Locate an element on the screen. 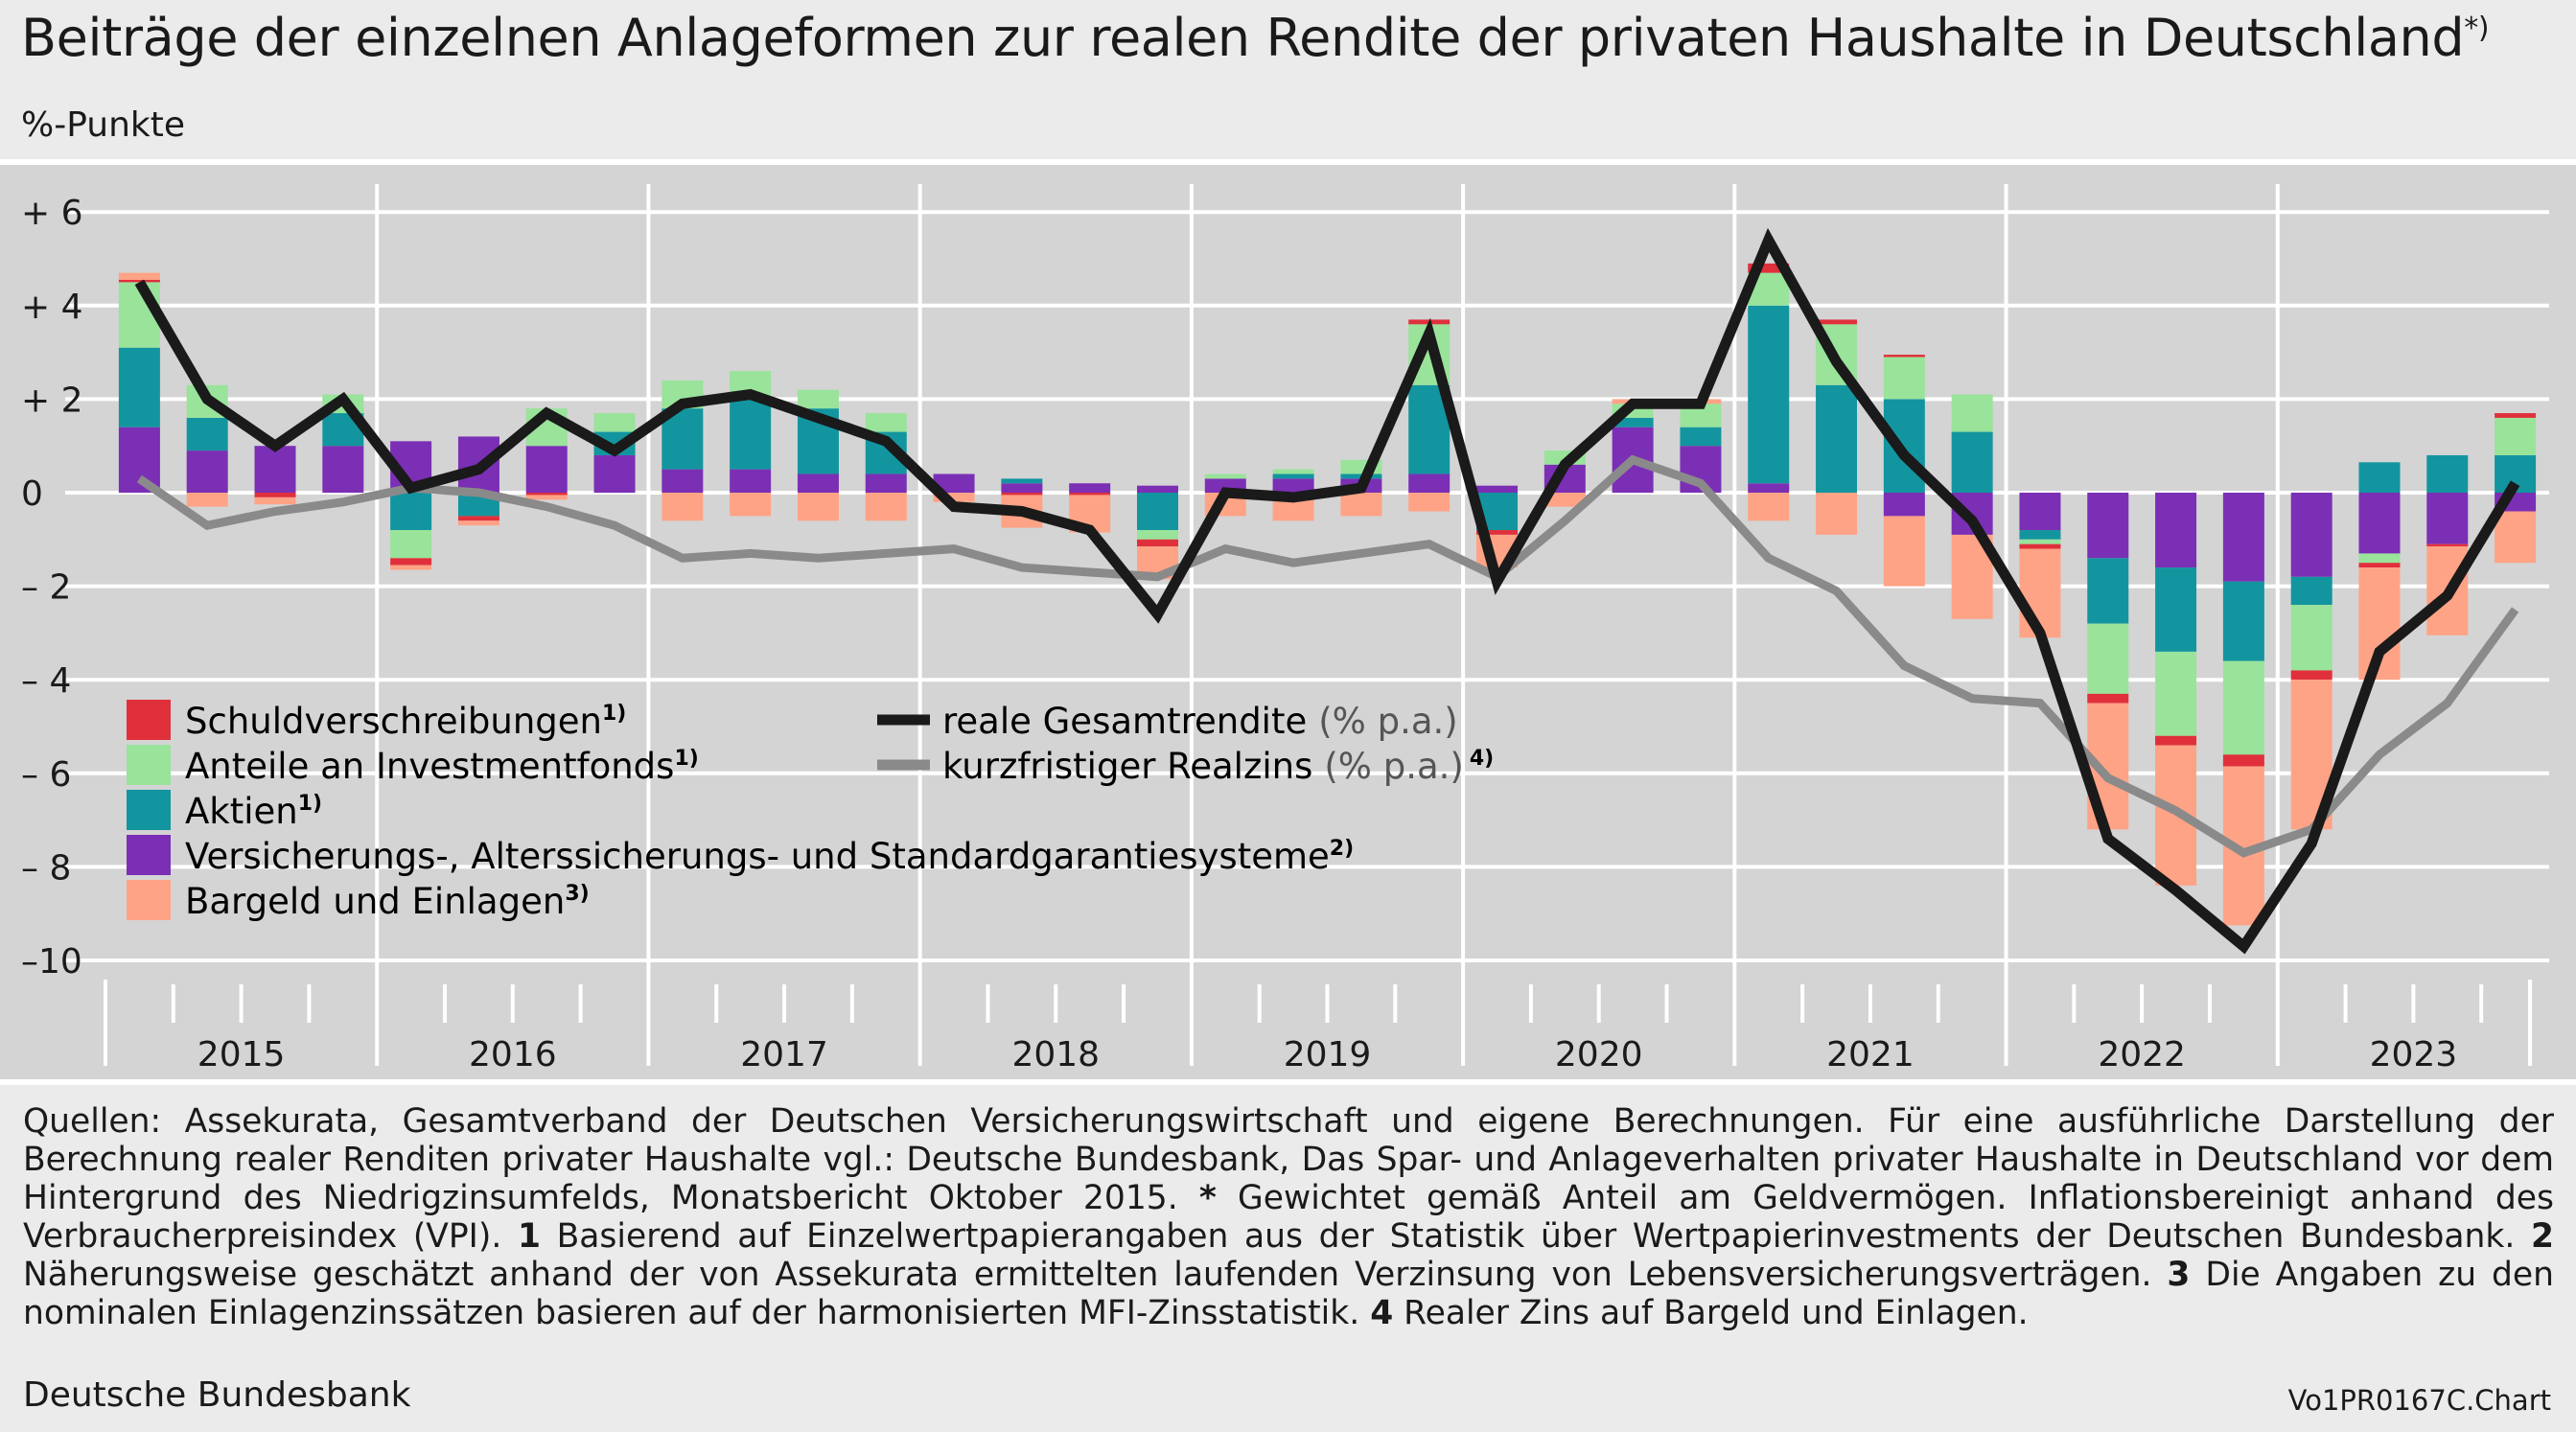  y-tick-label: –10 is located at coordinates (52, 962).